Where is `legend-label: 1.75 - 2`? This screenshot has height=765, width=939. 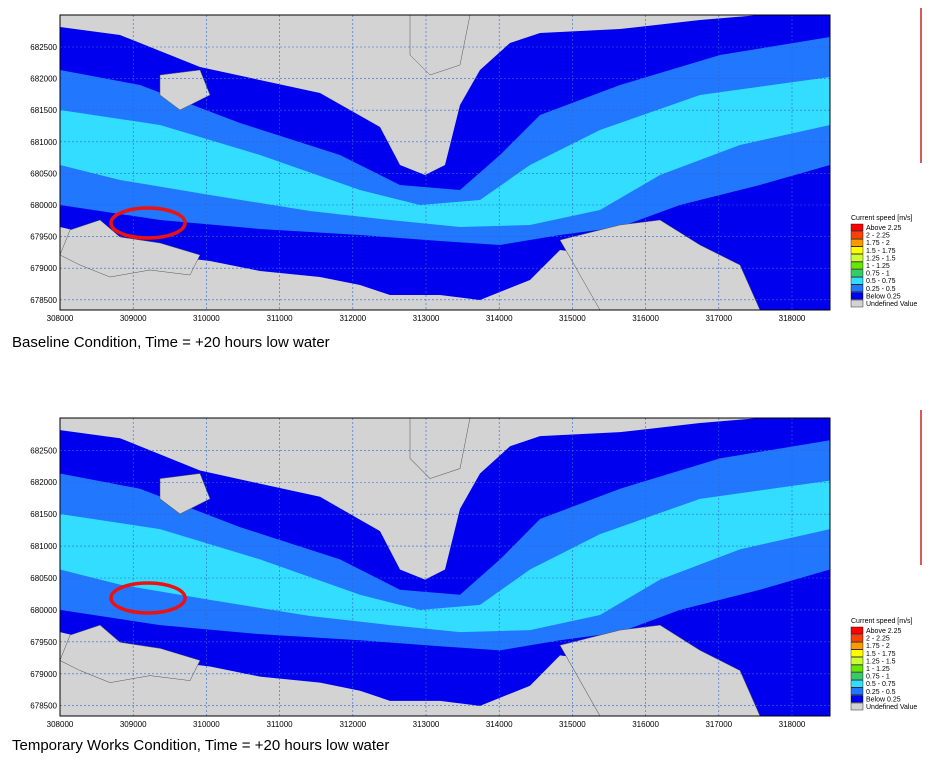
legend-label: 1.75 - 2 is located at coordinates (878, 646).